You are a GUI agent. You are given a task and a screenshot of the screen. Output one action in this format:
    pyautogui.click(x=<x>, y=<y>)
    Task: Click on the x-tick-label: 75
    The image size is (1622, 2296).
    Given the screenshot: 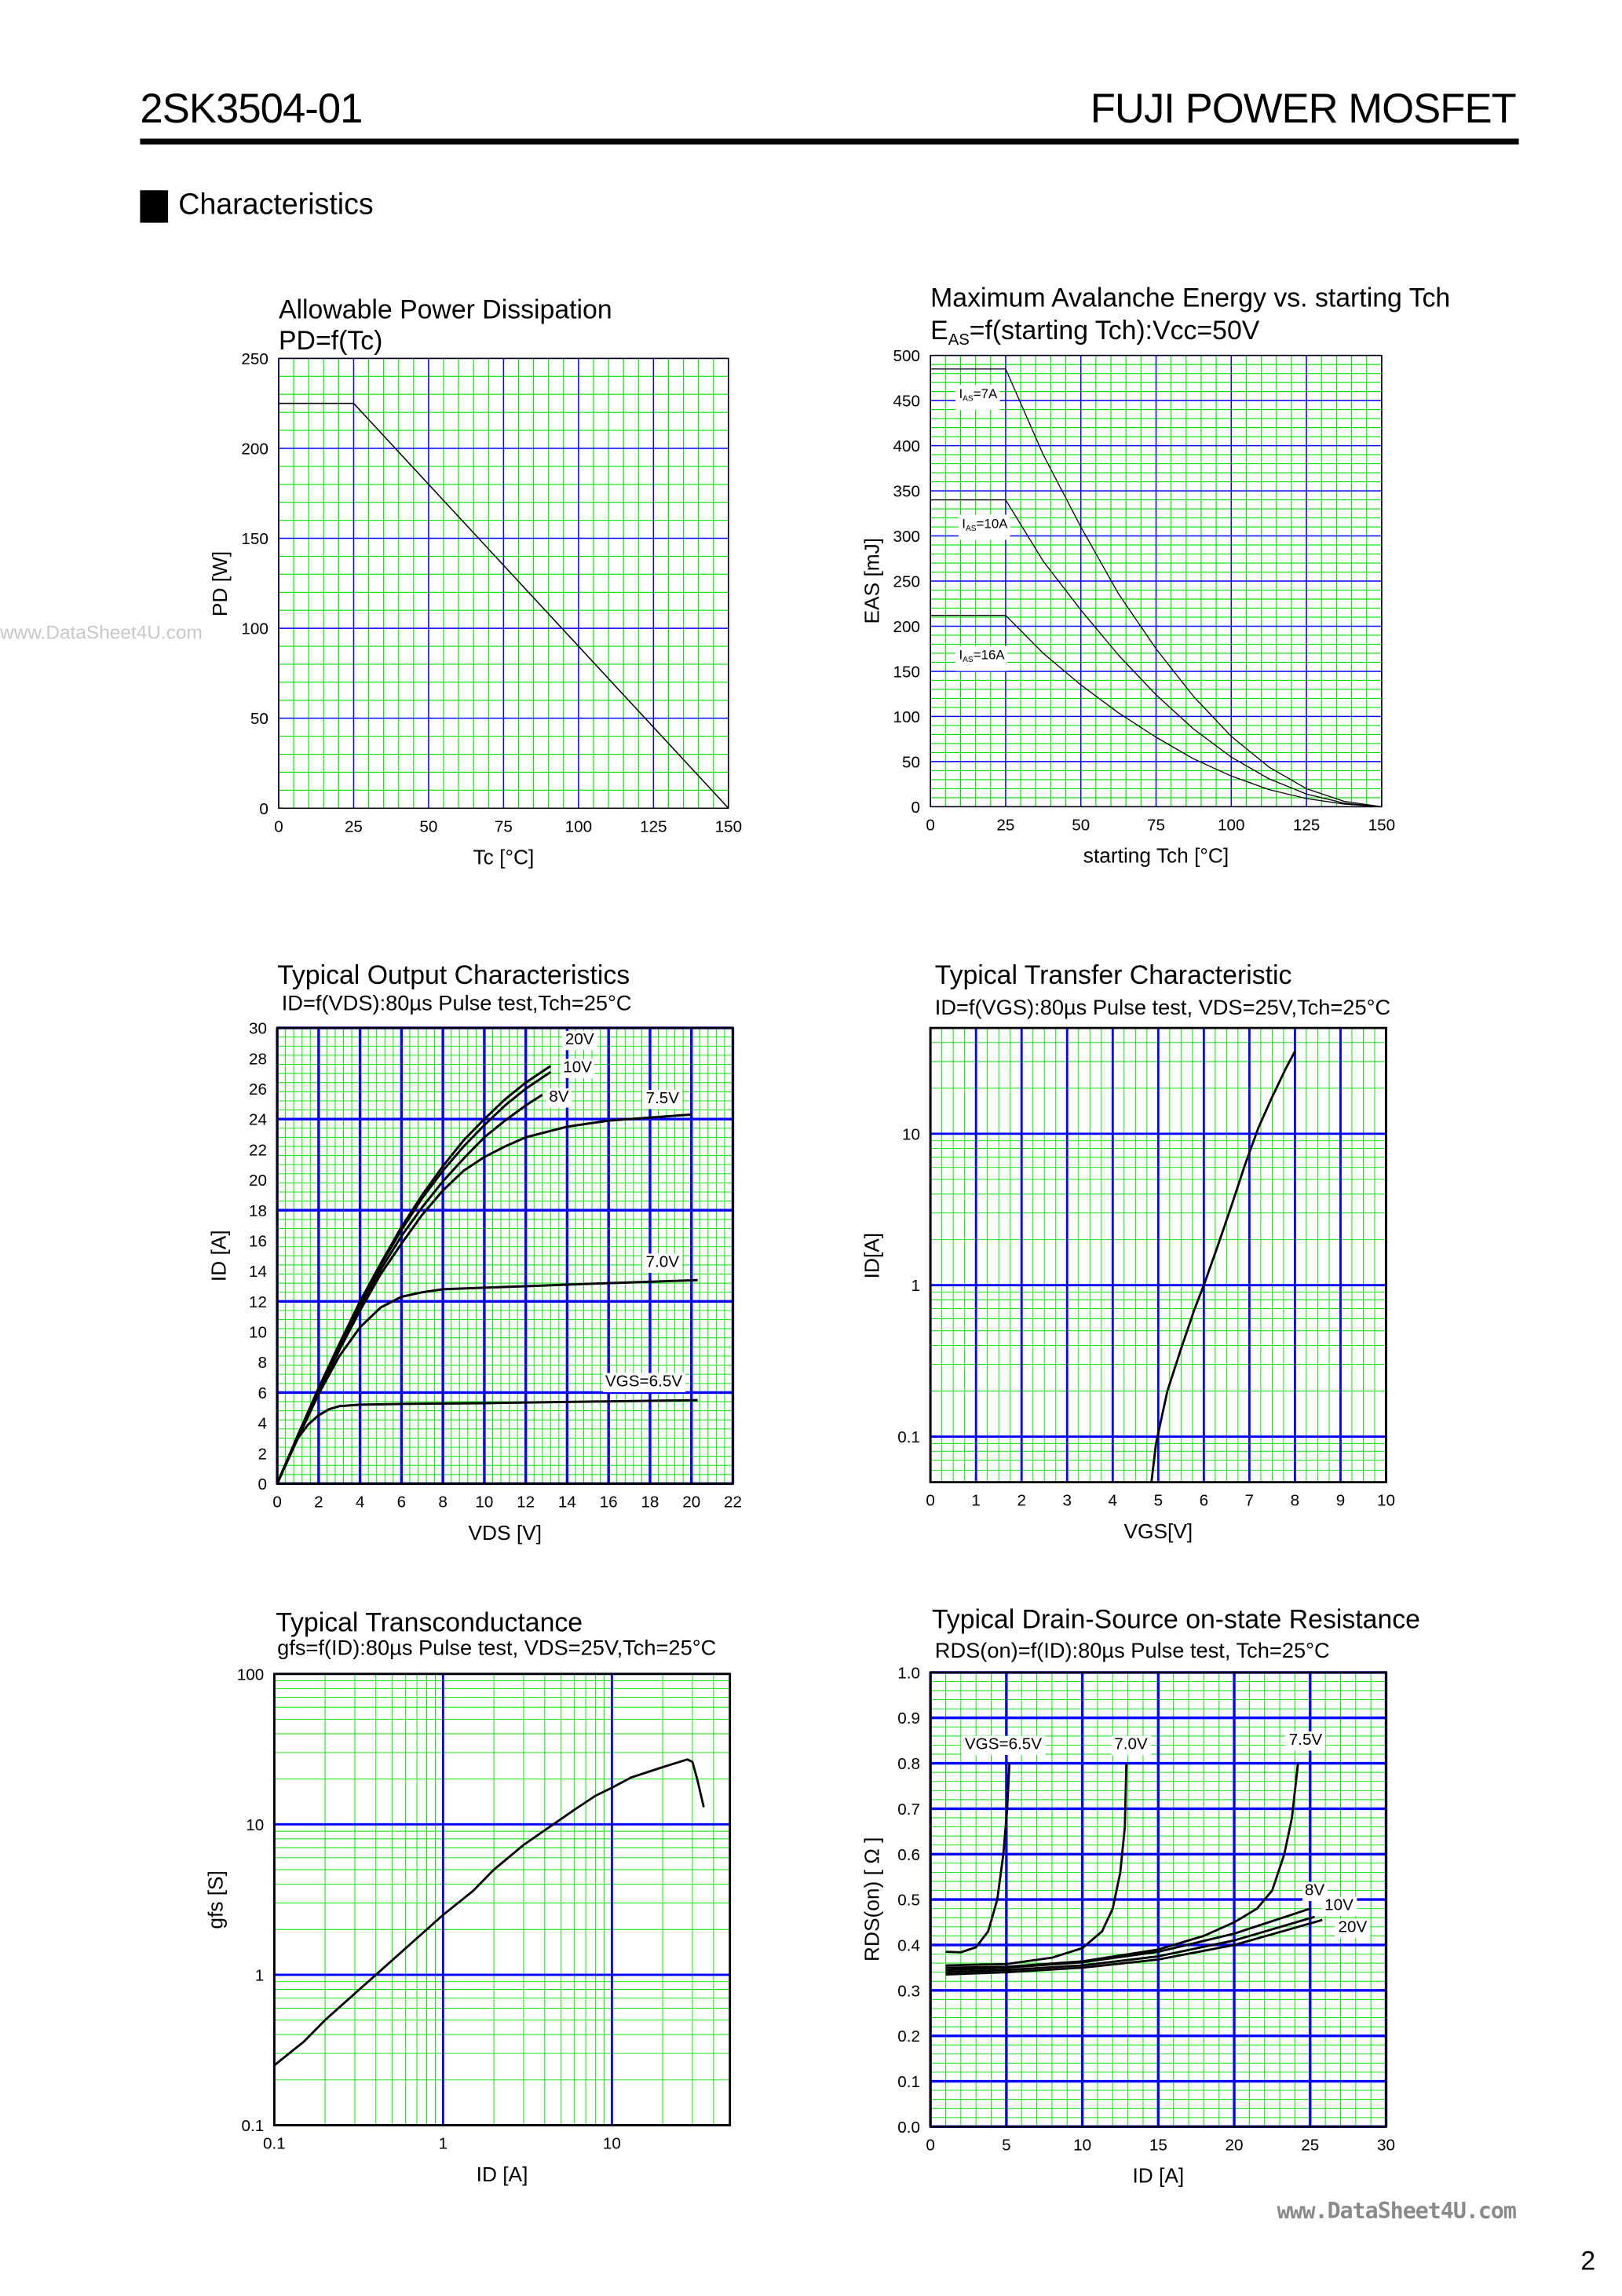 What is the action you would take?
    pyautogui.click(x=504, y=826)
    